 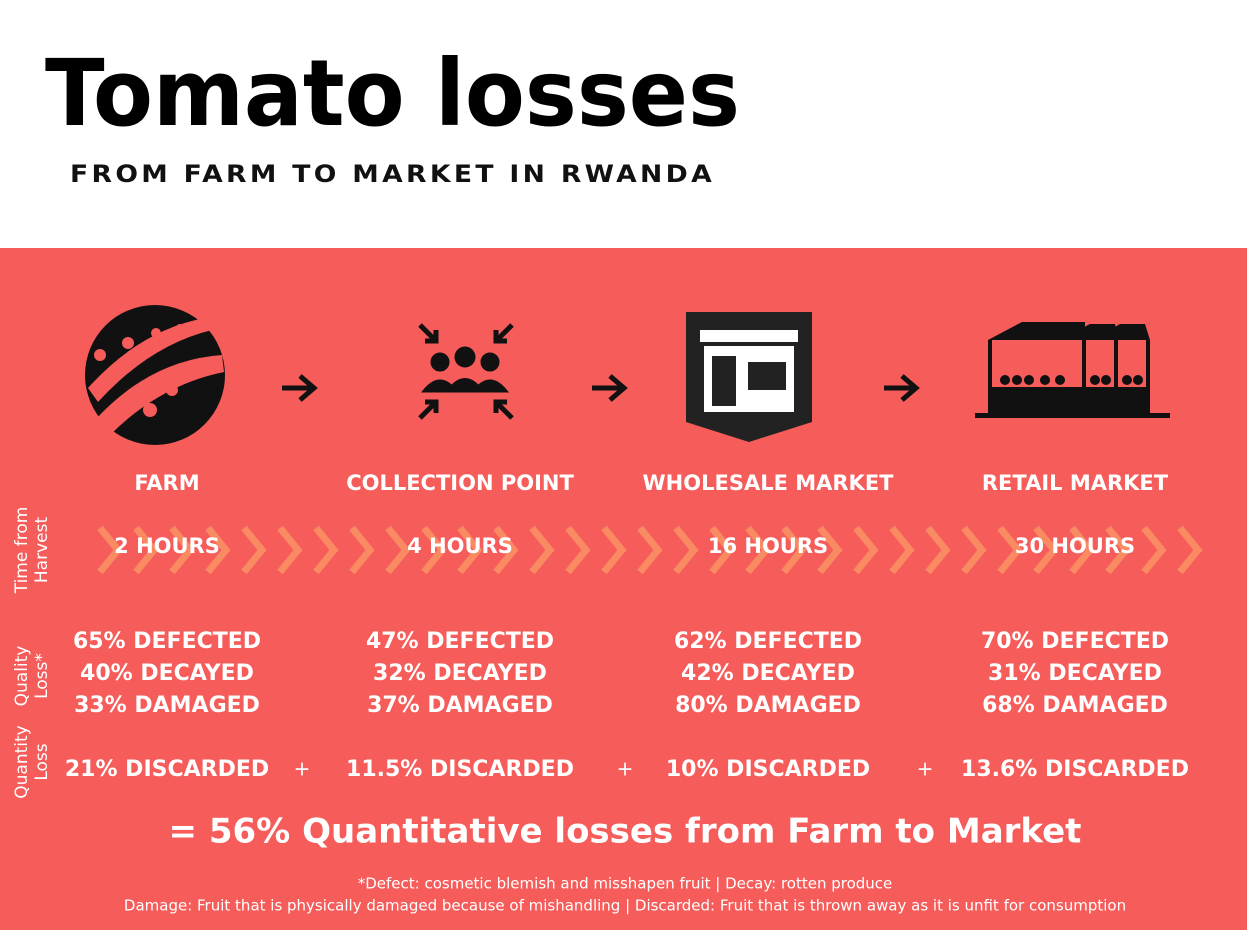 I want to click on decayed: 32% DECAYED, so click(x=460, y=673).